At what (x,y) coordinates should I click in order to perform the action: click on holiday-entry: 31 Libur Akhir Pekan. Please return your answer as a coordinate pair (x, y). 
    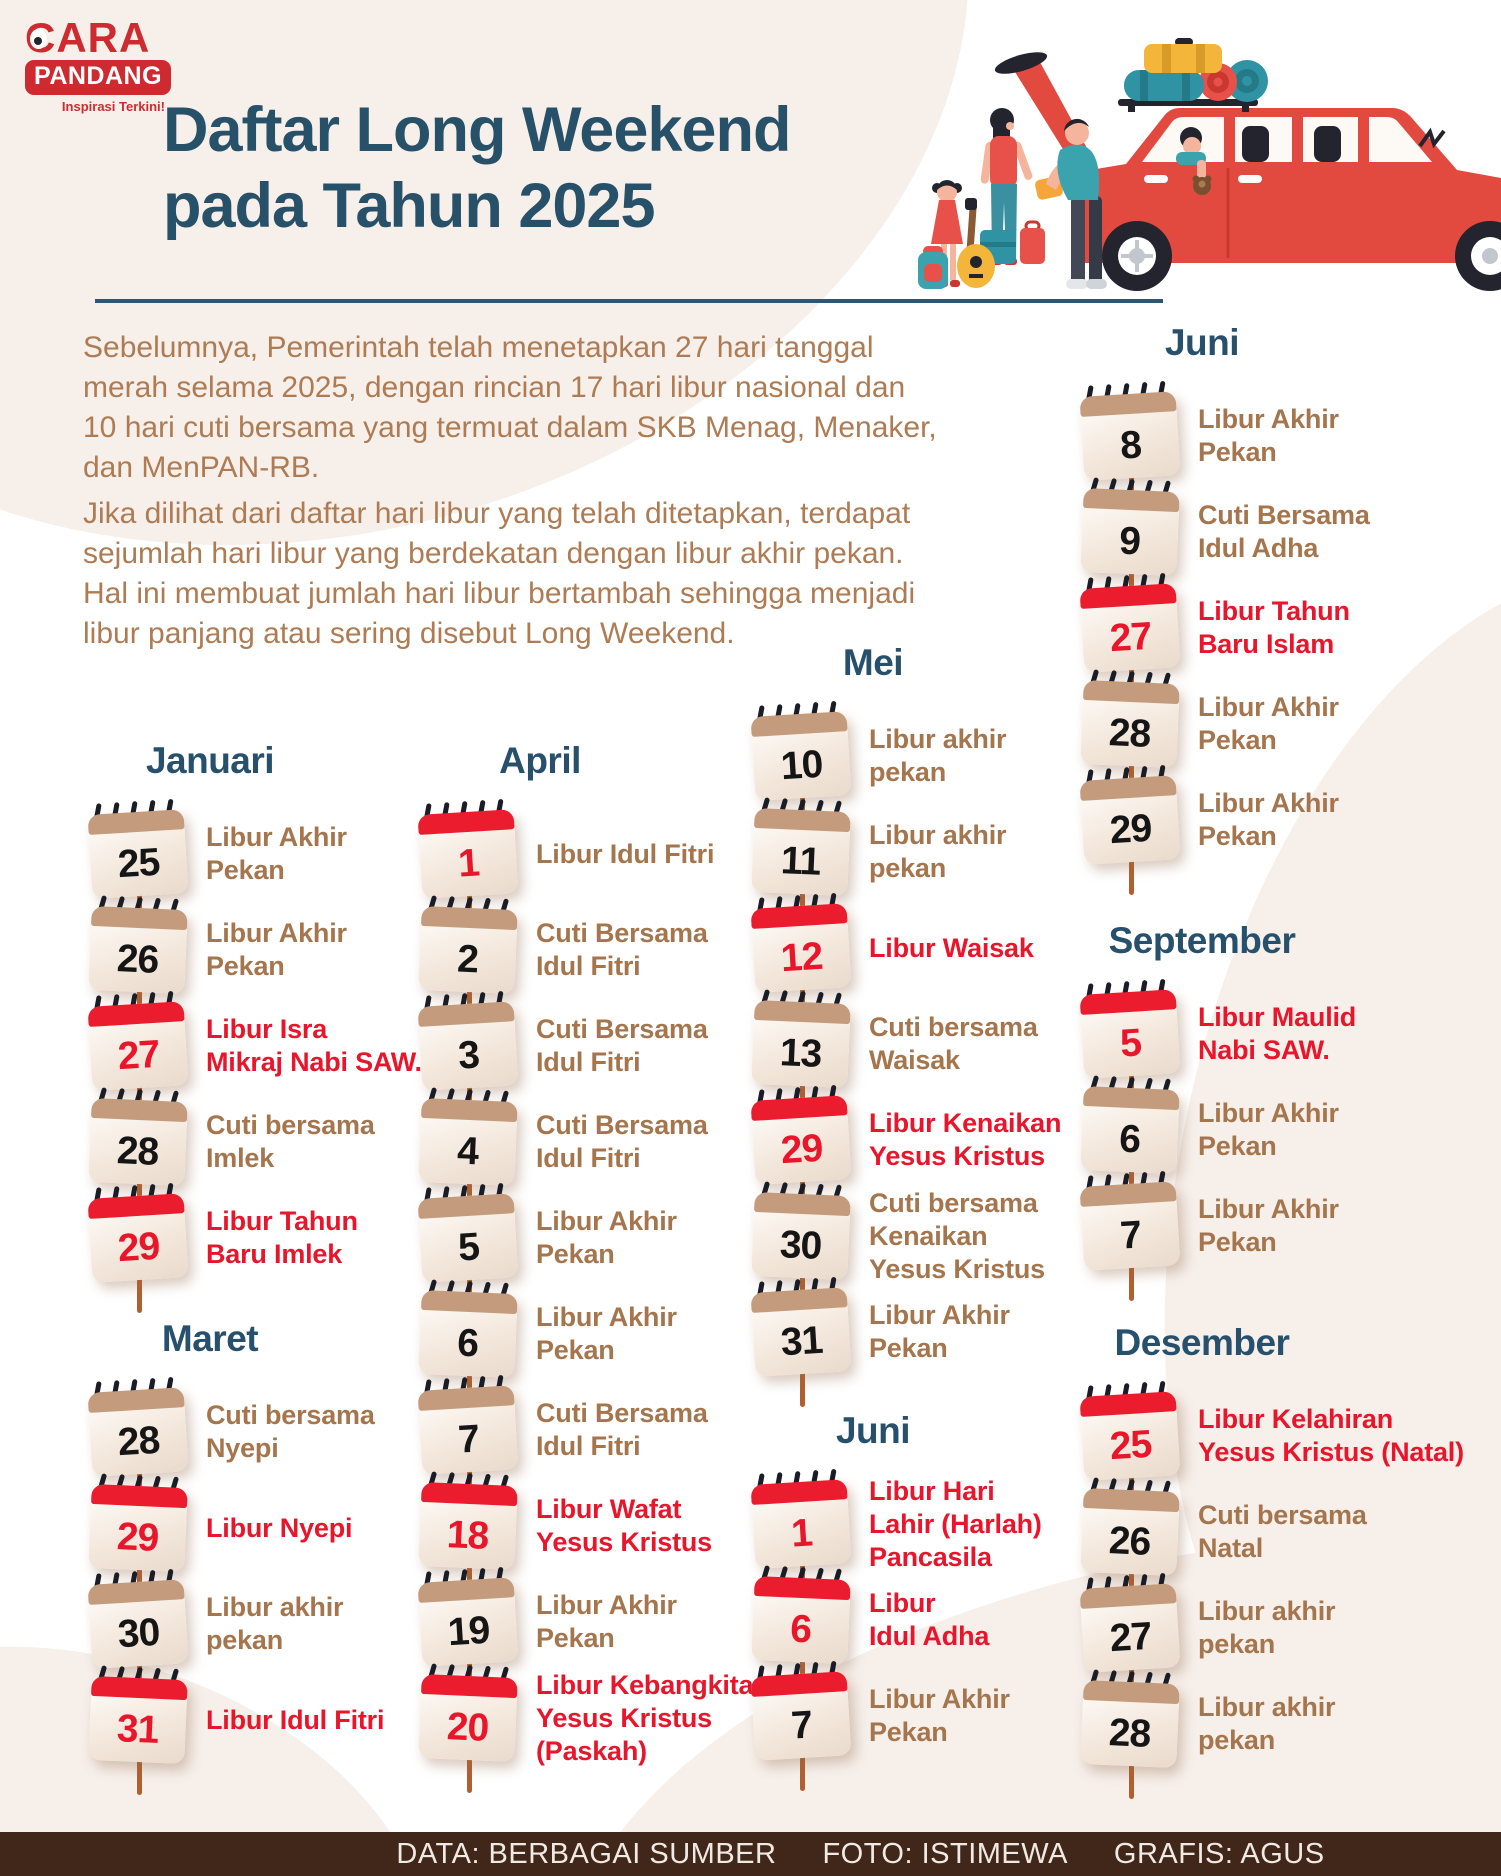
    Looking at the image, I should click on (880, 1326).